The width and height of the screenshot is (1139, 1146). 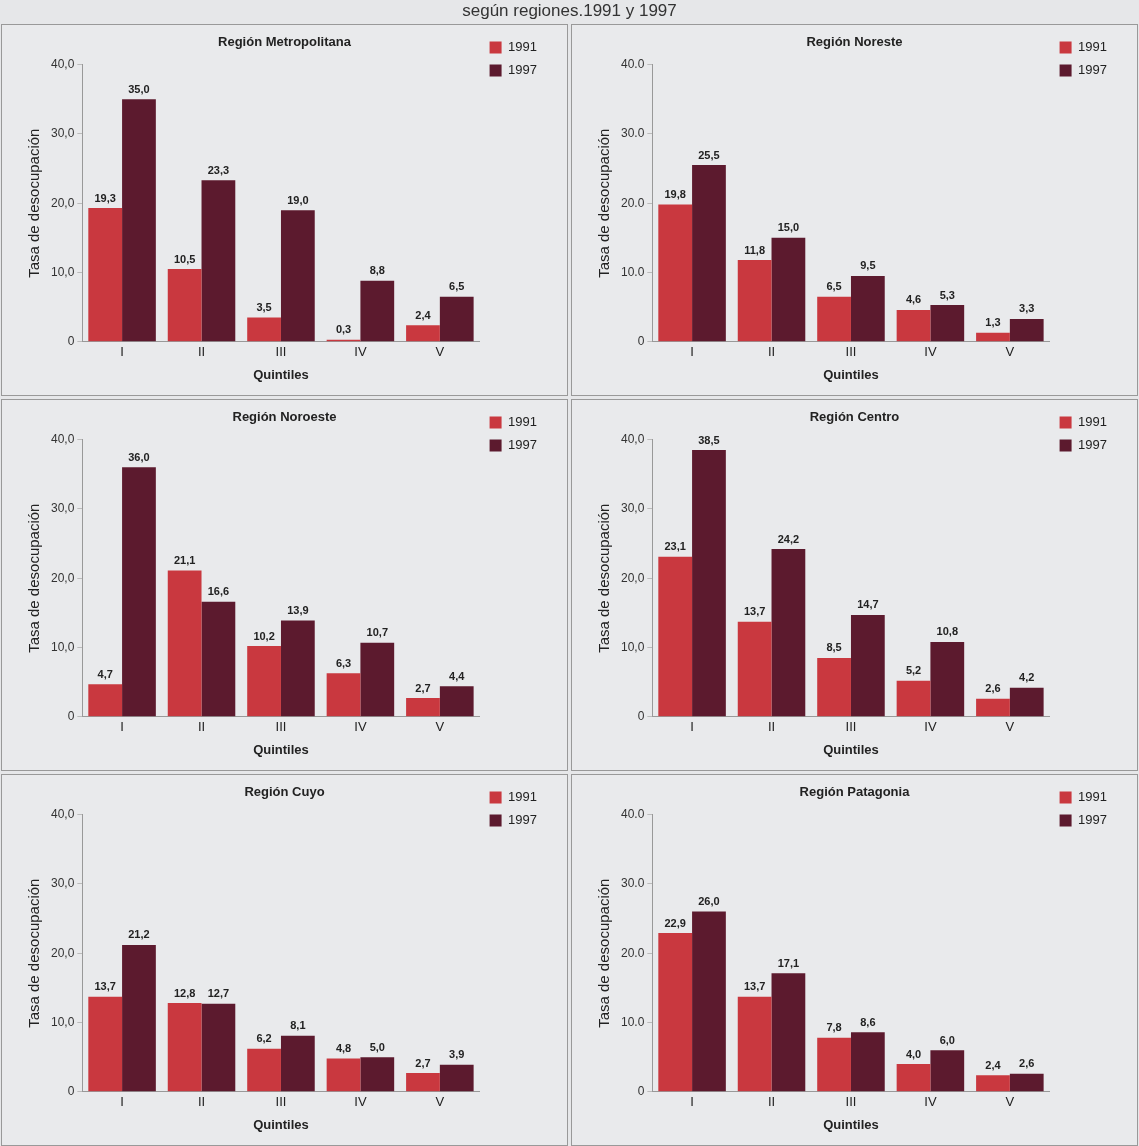 I want to click on data-label: 24,2, so click(x=788, y=538).